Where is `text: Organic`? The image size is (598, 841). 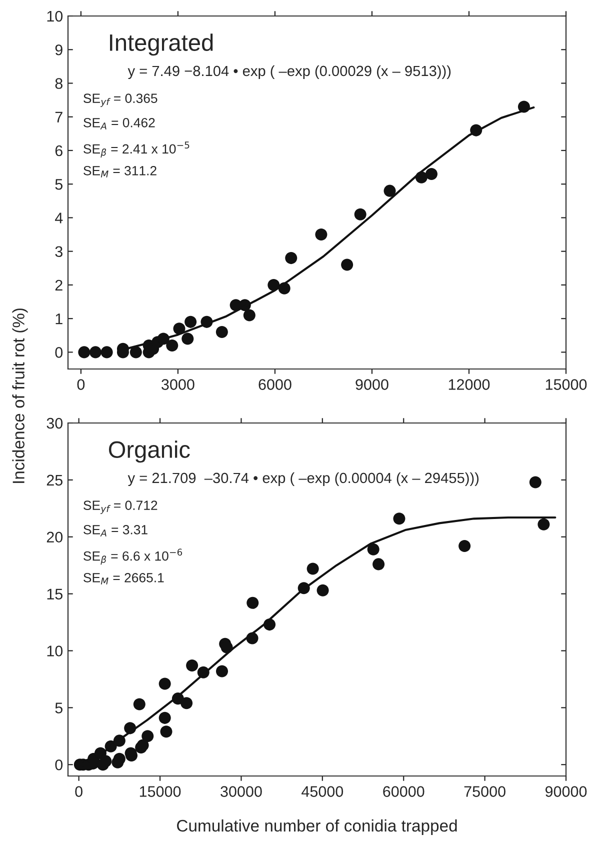
text: Organic is located at coordinates (149, 451).